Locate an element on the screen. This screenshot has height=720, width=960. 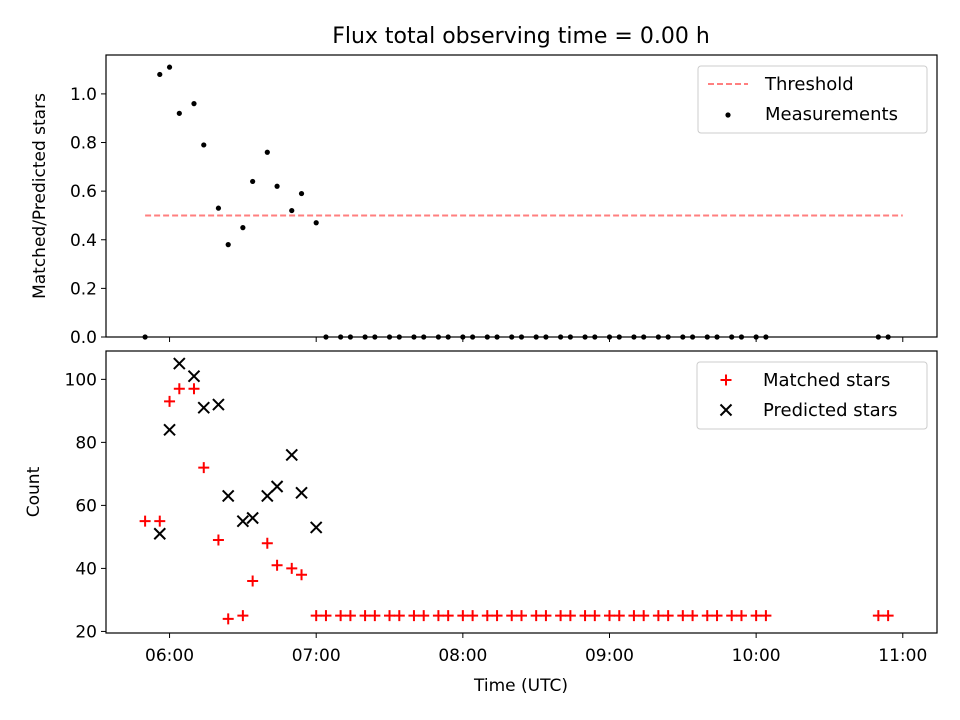
bottom-ylabel: Count is located at coordinates (34, 491).